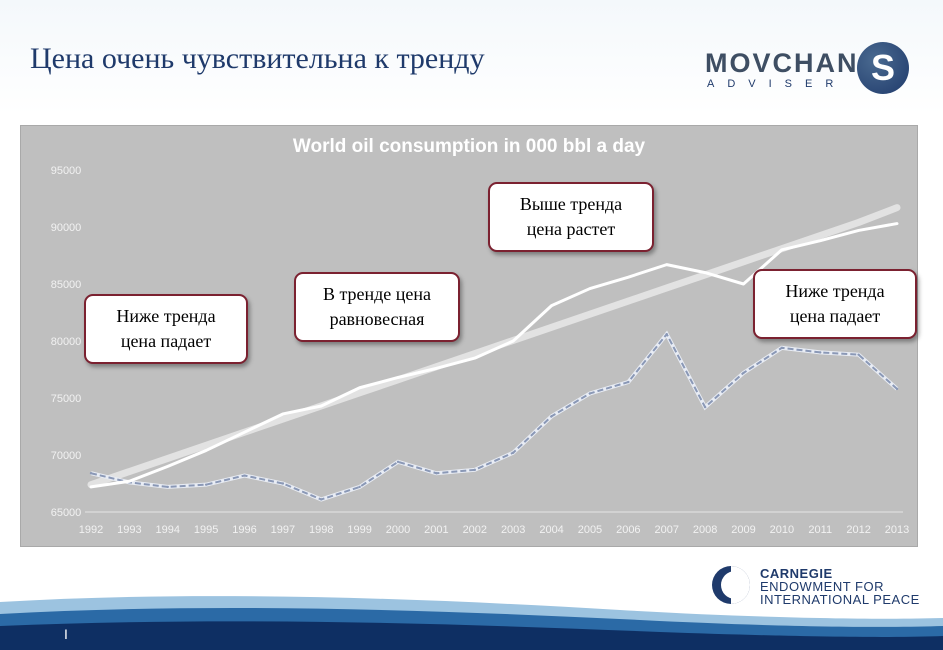 The height and width of the screenshot is (650, 943). I want to click on x-tick-label: 2007, so click(666, 530).